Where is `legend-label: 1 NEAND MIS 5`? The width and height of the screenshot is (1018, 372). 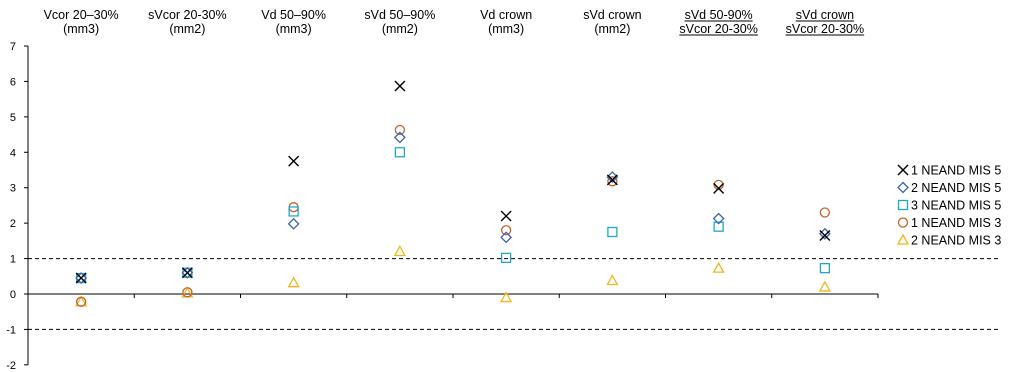 legend-label: 1 NEAND MIS 5 is located at coordinates (956, 171).